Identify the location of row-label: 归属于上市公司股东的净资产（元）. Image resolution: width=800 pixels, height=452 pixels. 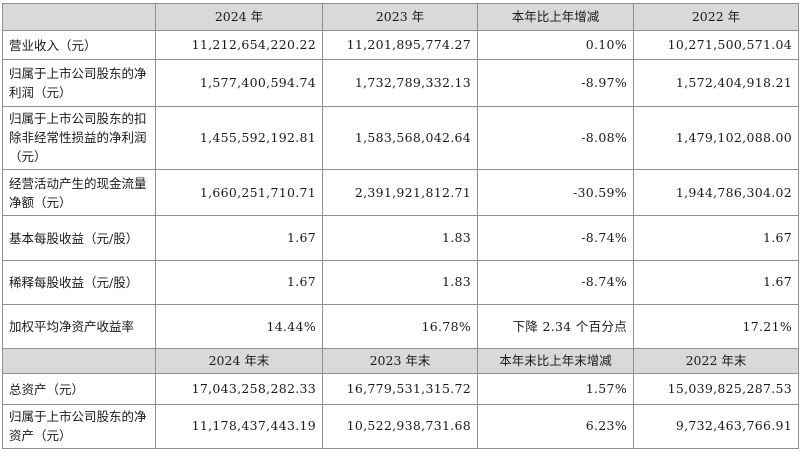
(79, 426).